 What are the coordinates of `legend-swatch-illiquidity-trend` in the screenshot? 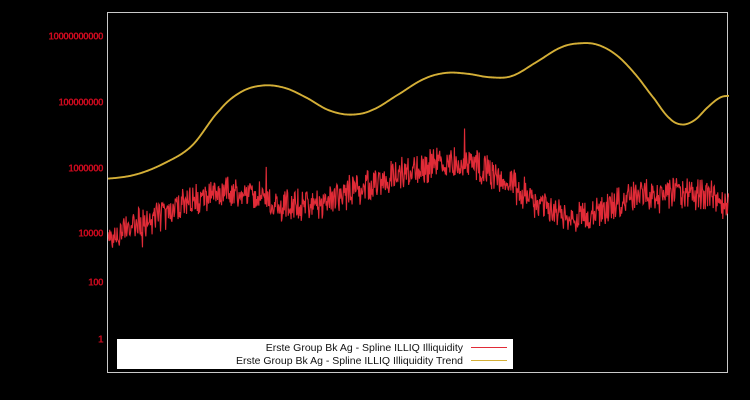 It's located at (489, 360).